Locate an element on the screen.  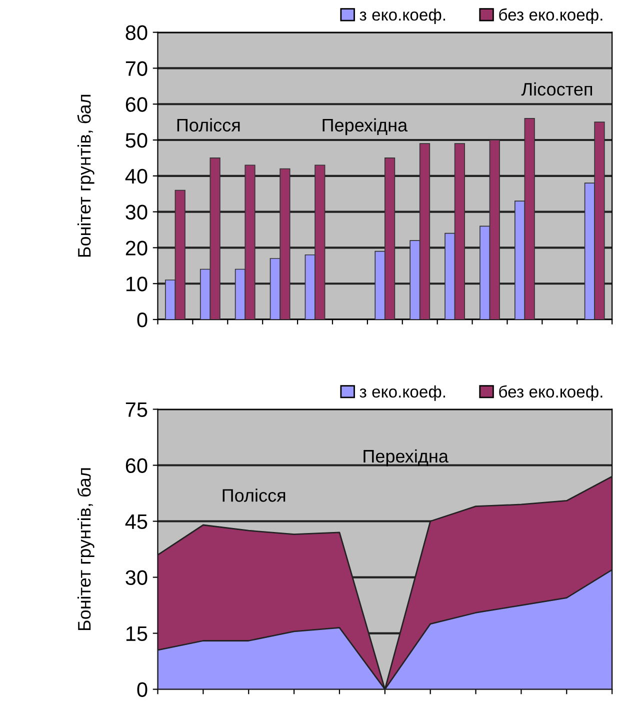
y-tick-label: 80 is located at coordinates (137, 32).